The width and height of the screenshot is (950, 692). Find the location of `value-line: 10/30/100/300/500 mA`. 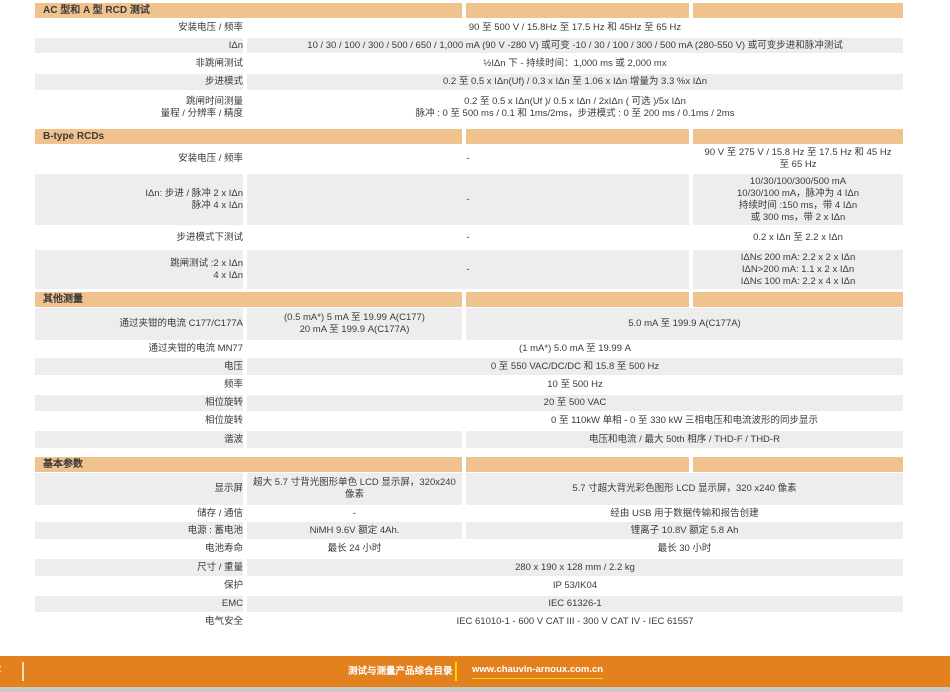

value-line: 10/30/100/300/500 mA is located at coordinates (798, 181).